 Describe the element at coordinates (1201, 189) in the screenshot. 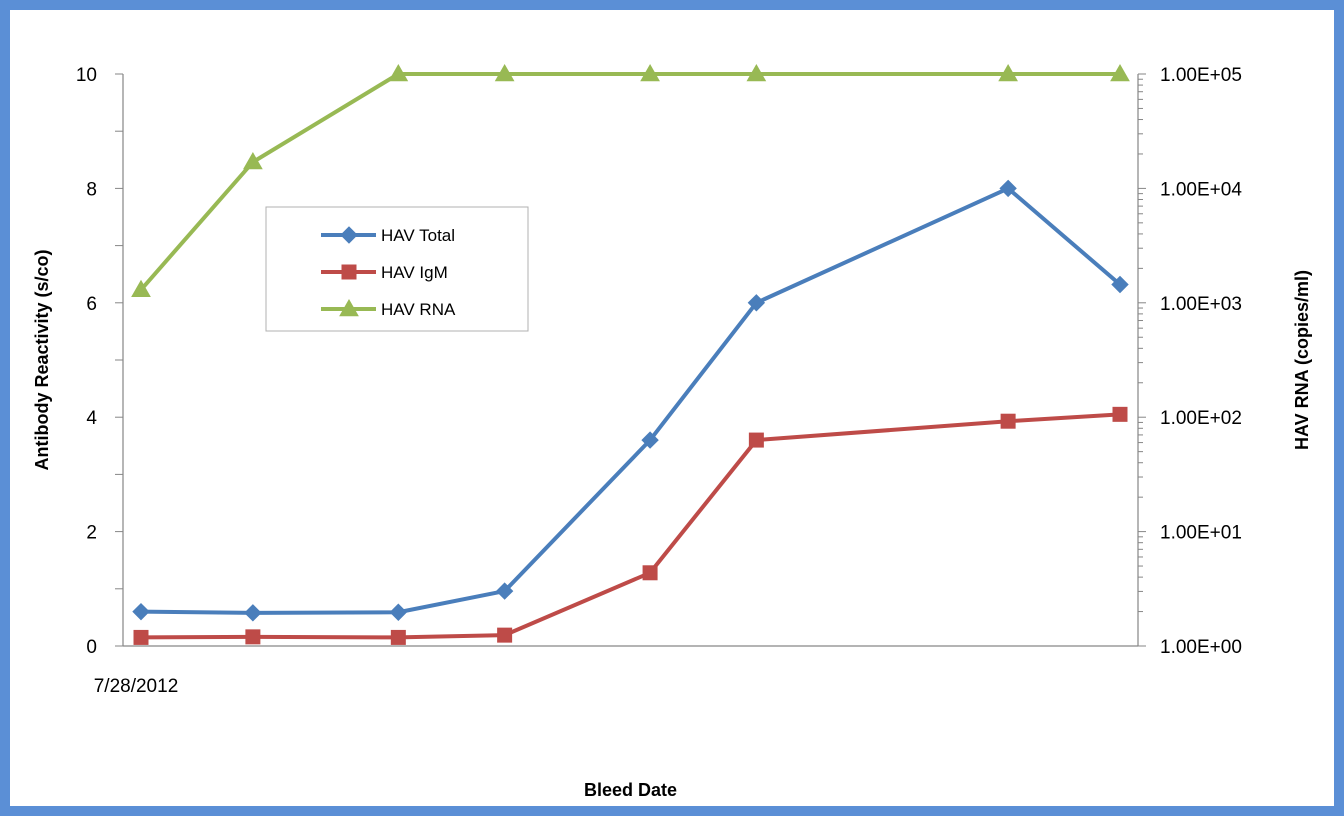

I see `right-y-tick-label: 1.00E+04` at that location.